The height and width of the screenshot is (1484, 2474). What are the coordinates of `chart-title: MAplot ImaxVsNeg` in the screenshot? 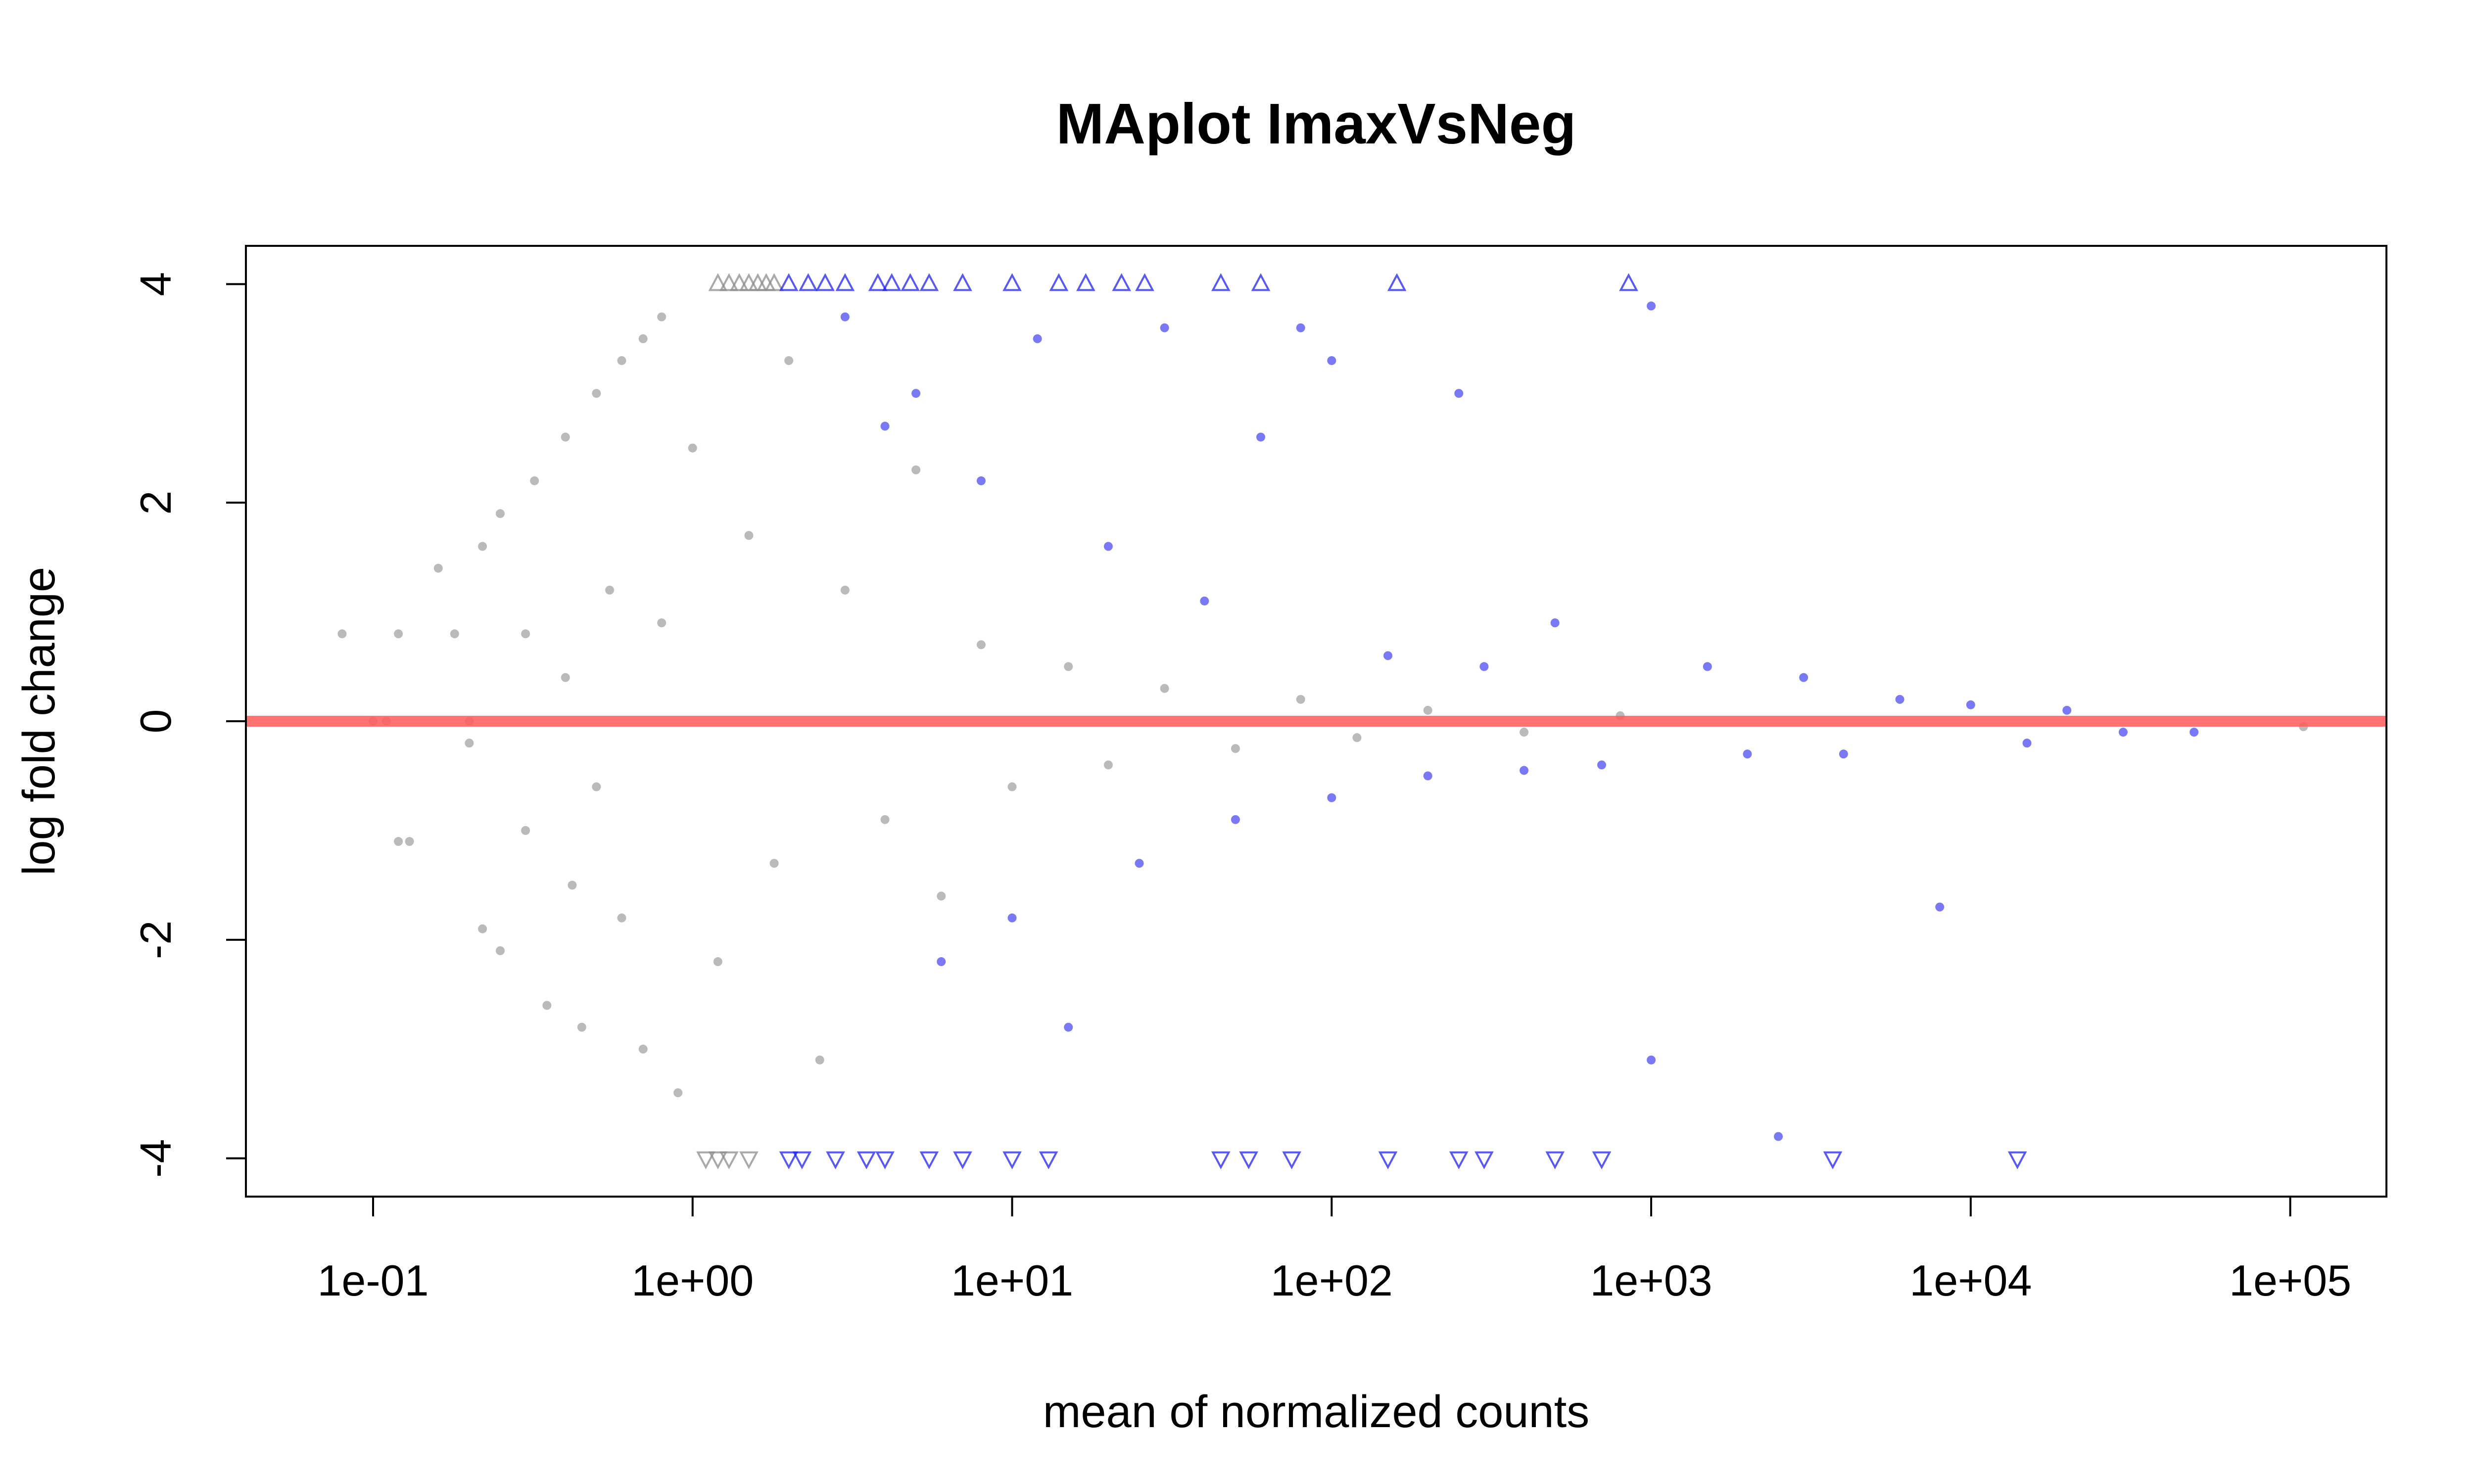 It's located at (1316, 124).